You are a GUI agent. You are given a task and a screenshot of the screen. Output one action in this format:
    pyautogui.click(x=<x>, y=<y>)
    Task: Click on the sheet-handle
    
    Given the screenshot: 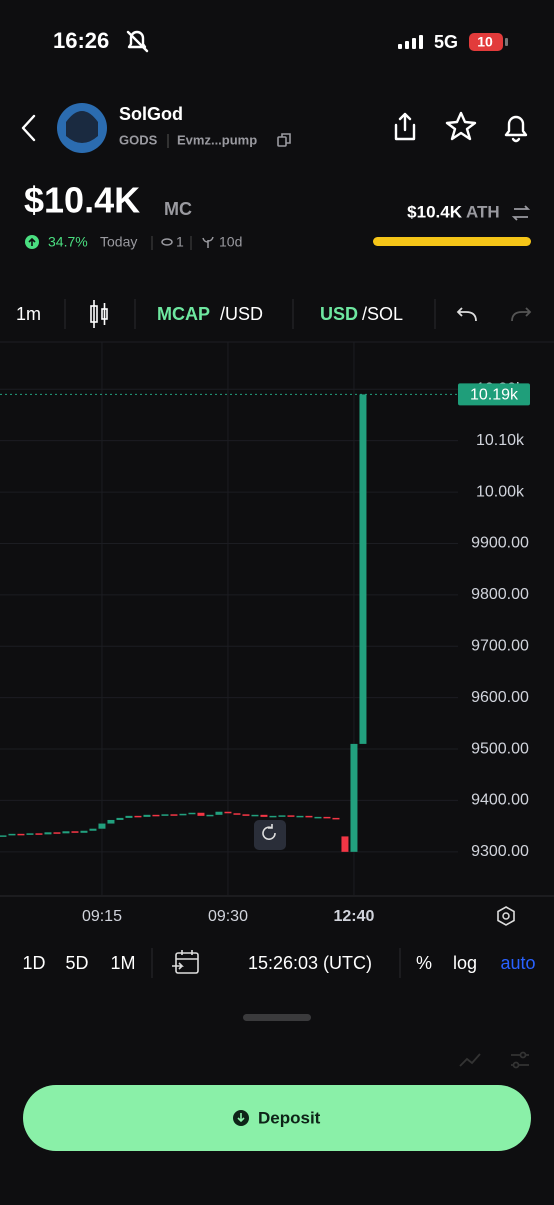 What is the action you would take?
    pyautogui.click(x=277, y=1017)
    